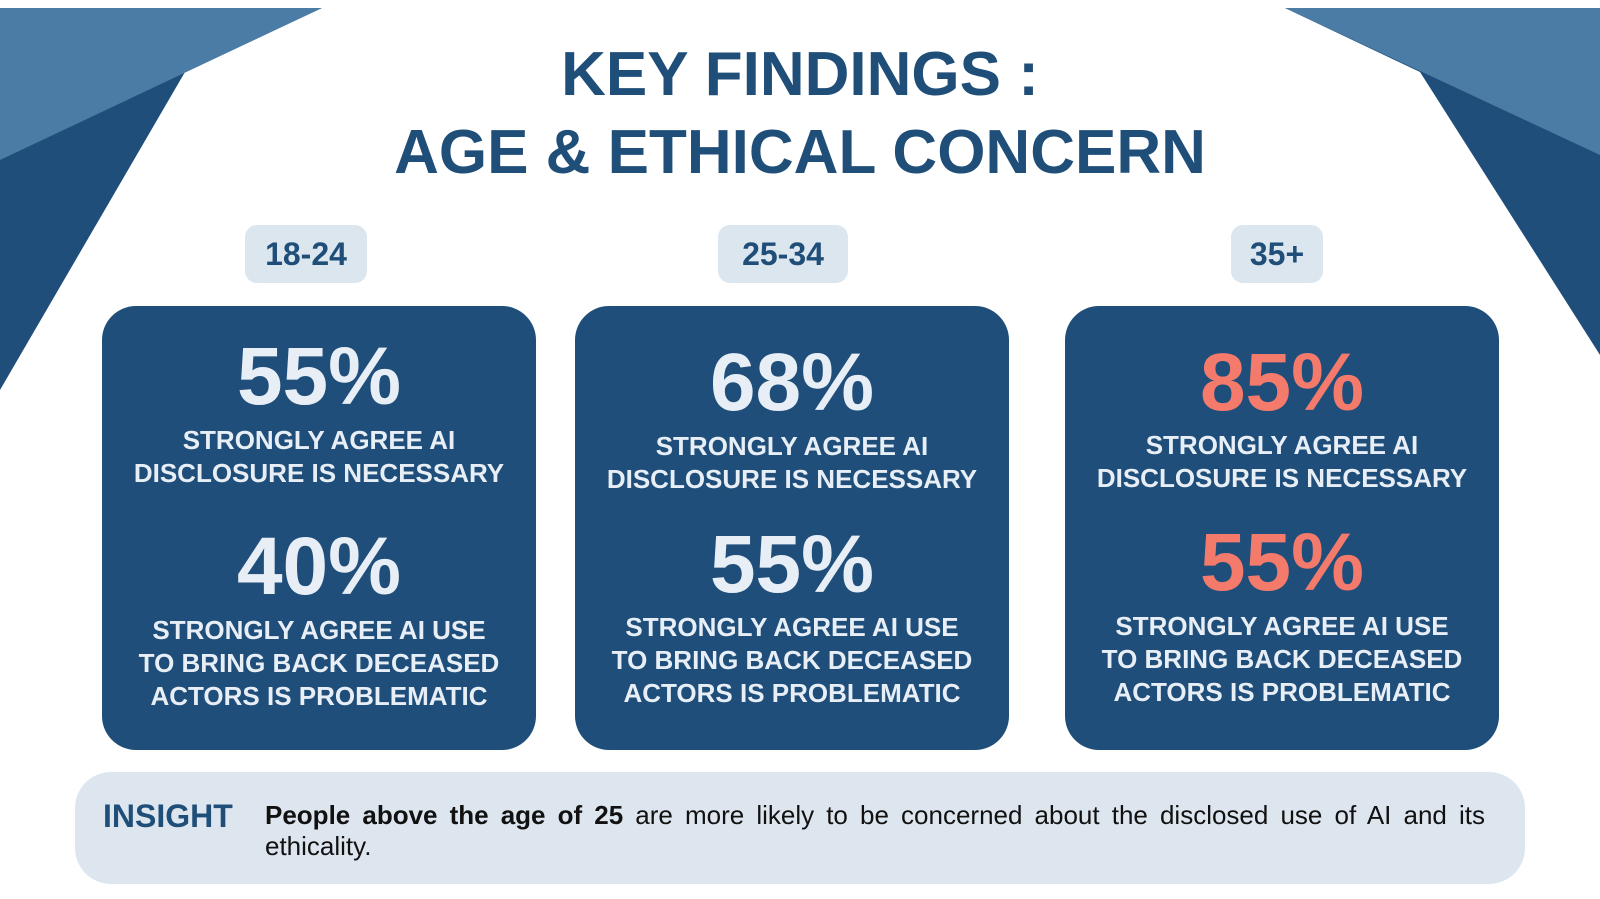 The image size is (1600, 899). I want to click on insight-label: INSIGHT, so click(168, 816).